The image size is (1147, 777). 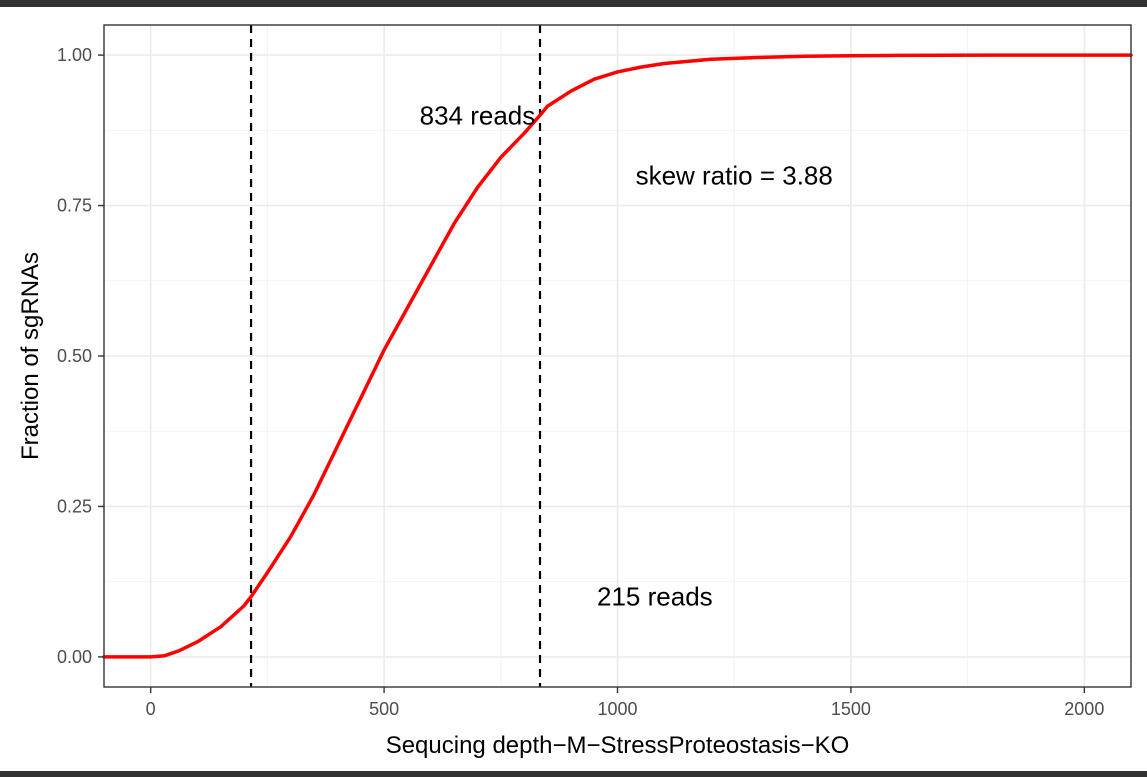 What do you see at coordinates (1084, 709) in the screenshot?
I see `x-tick-label: 2000` at bounding box center [1084, 709].